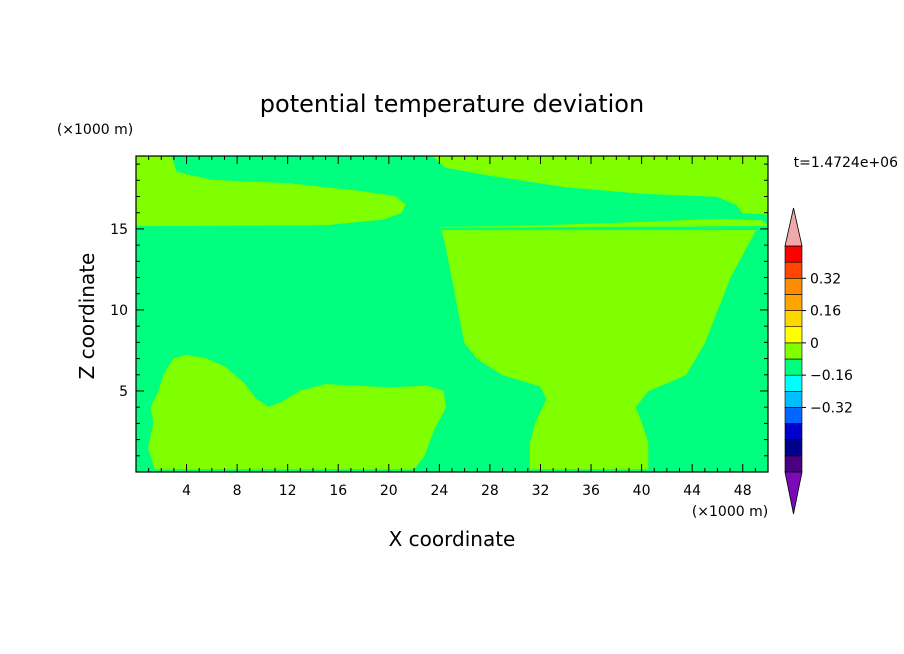 The image size is (904, 654). Describe the element at coordinates (831, 408) in the screenshot. I see `colorbar-tick-label: −0.32` at that location.